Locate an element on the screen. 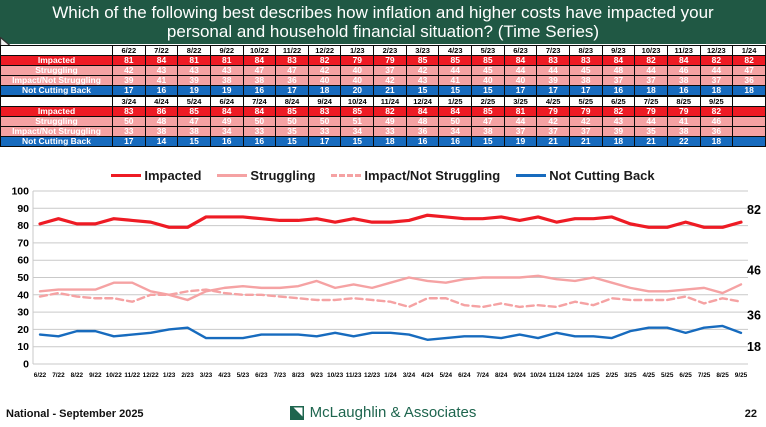 The width and height of the screenshot is (766, 427). column-header: 11/22 is located at coordinates (292, 50).